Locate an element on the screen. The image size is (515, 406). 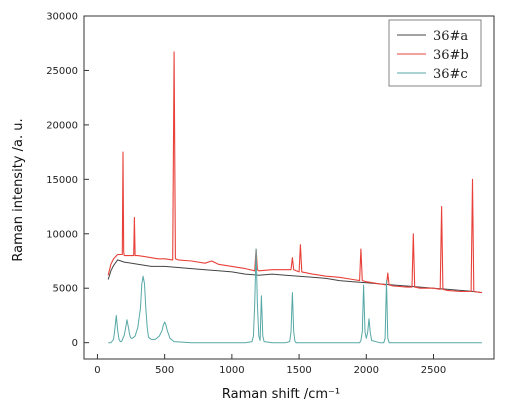
y-tick-label: 20000 is located at coordinates (62, 125).